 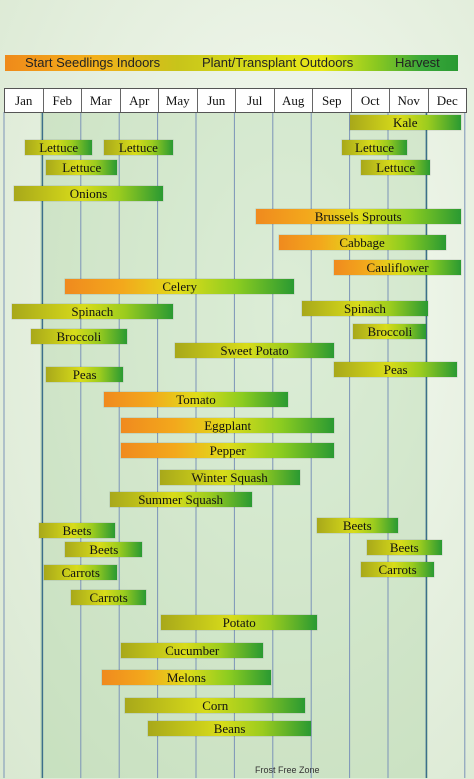 I want to click on crop-bar-melons: Melons, so click(x=186, y=677).